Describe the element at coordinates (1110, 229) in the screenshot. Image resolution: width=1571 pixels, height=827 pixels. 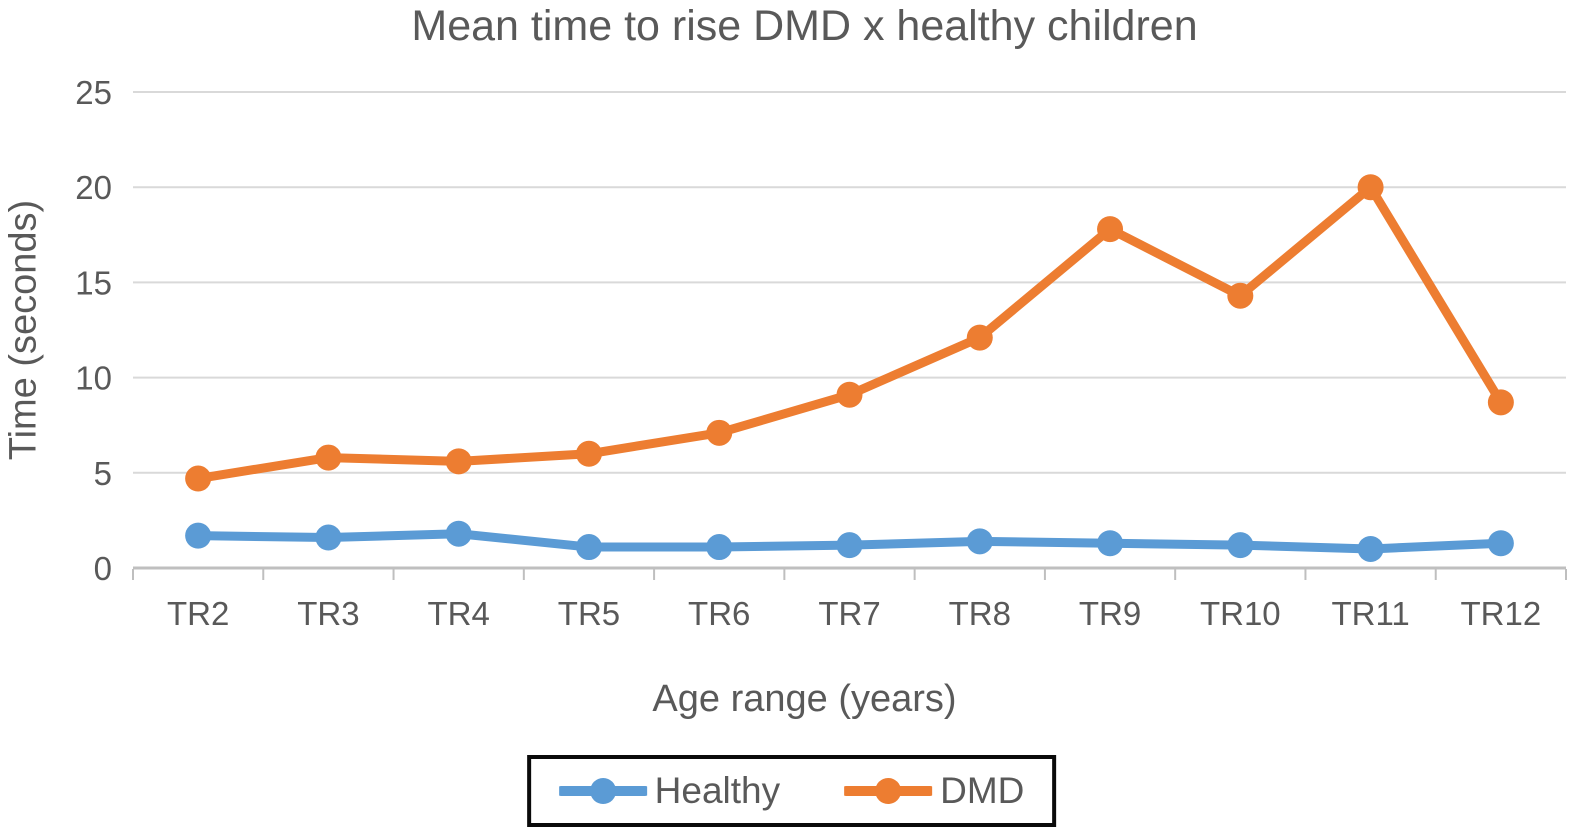
I see `data-point-dmd-tr9` at that location.